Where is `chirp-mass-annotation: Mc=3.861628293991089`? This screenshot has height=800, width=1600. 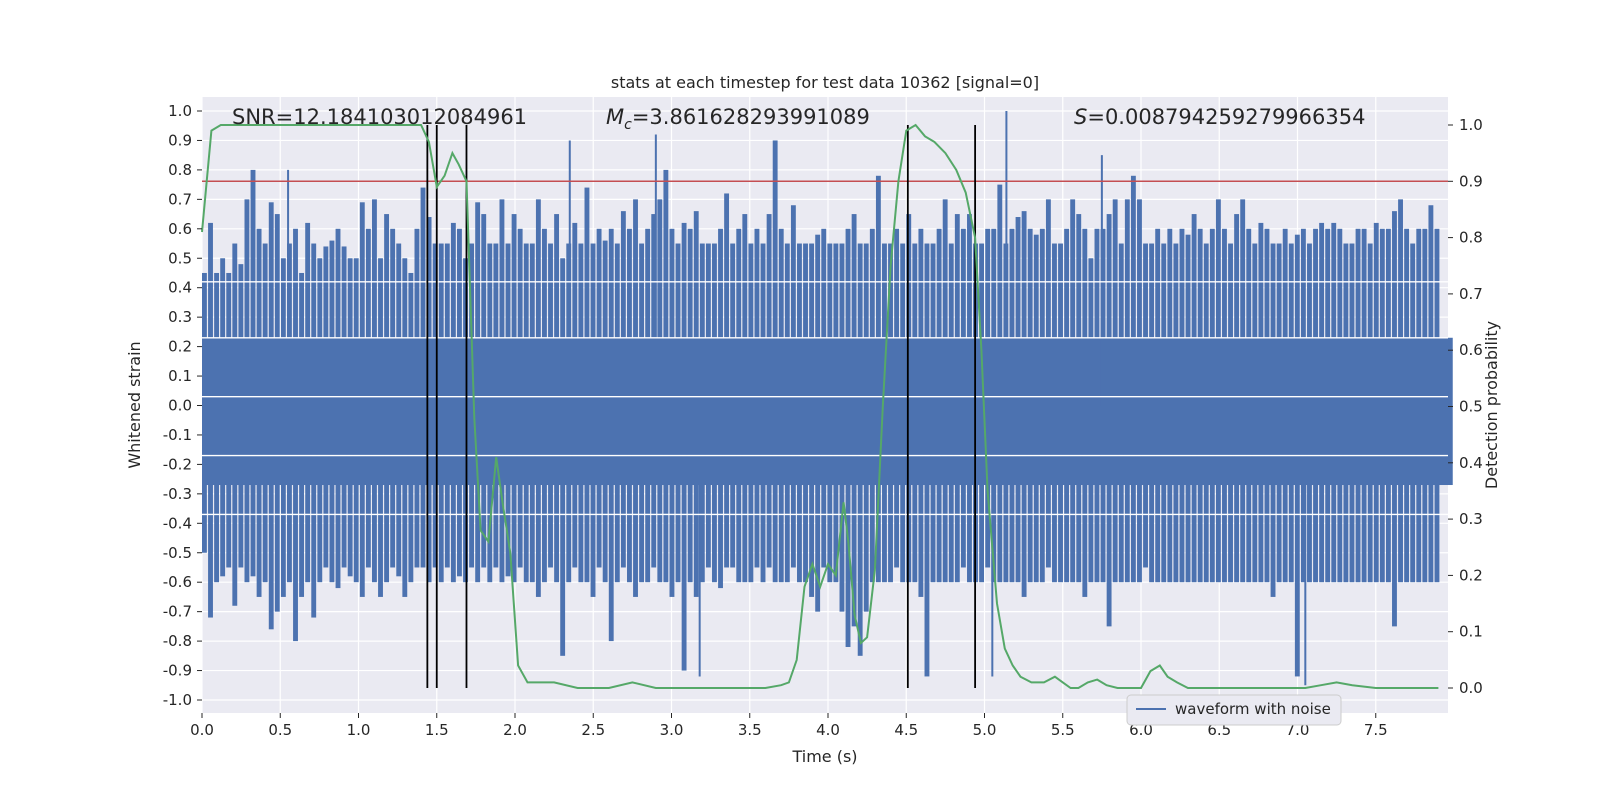
chirp-mass-annotation: Mc=3.861628293991089 is located at coordinates (738, 119).